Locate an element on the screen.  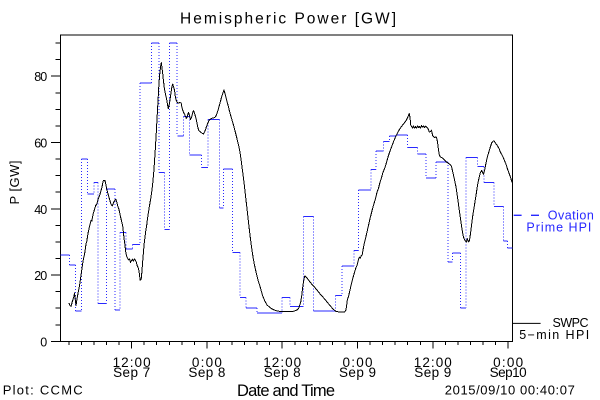
svg-text: 80 is located at coordinates (40, 77).